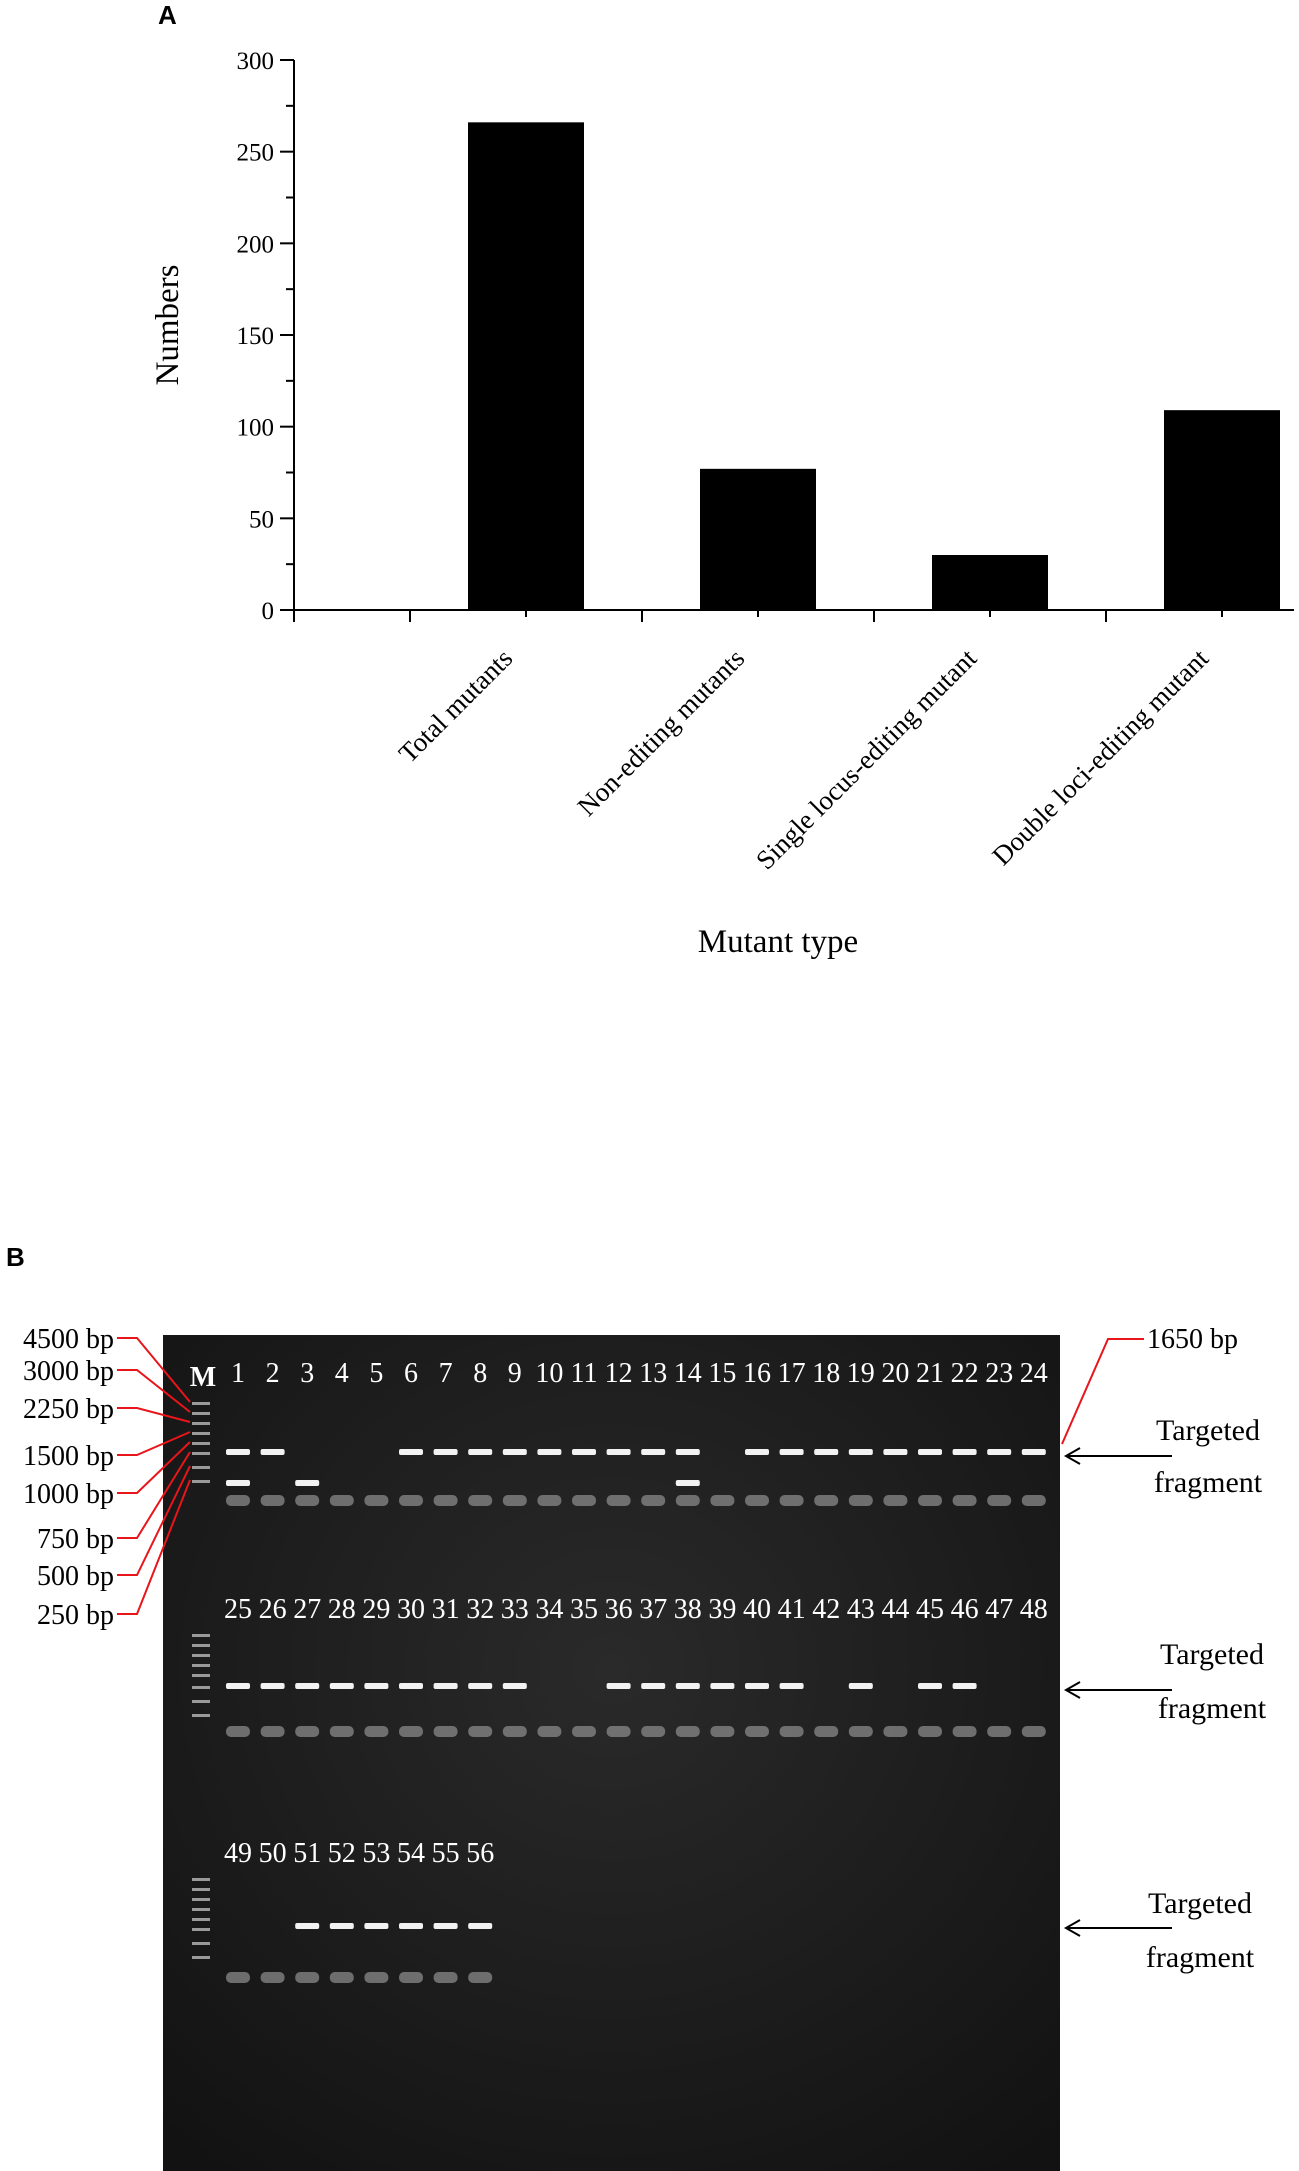 This screenshot has width=1299, height=2171. What do you see at coordinates (792, 1373) in the screenshot?
I see `lane-label: 17` at bounding box center [792, 1373].